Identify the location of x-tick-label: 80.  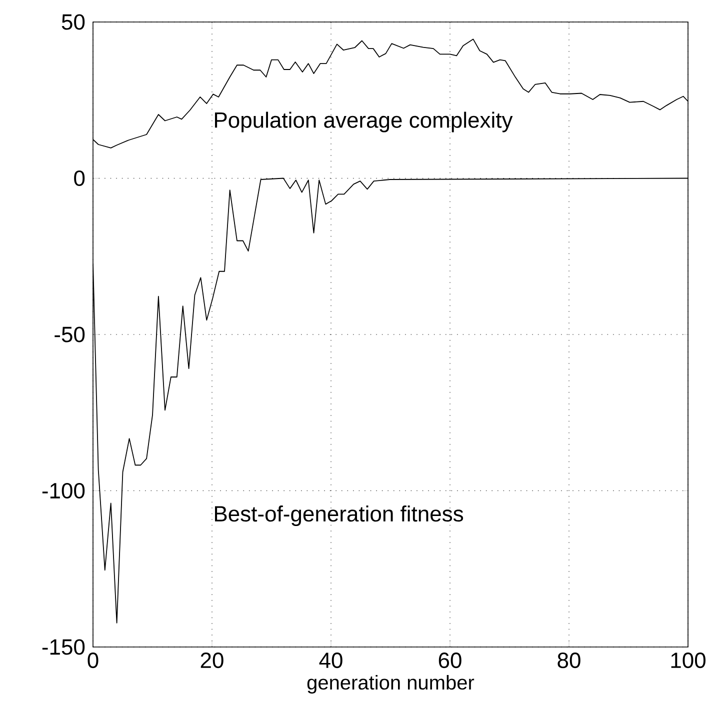
(569, 660).